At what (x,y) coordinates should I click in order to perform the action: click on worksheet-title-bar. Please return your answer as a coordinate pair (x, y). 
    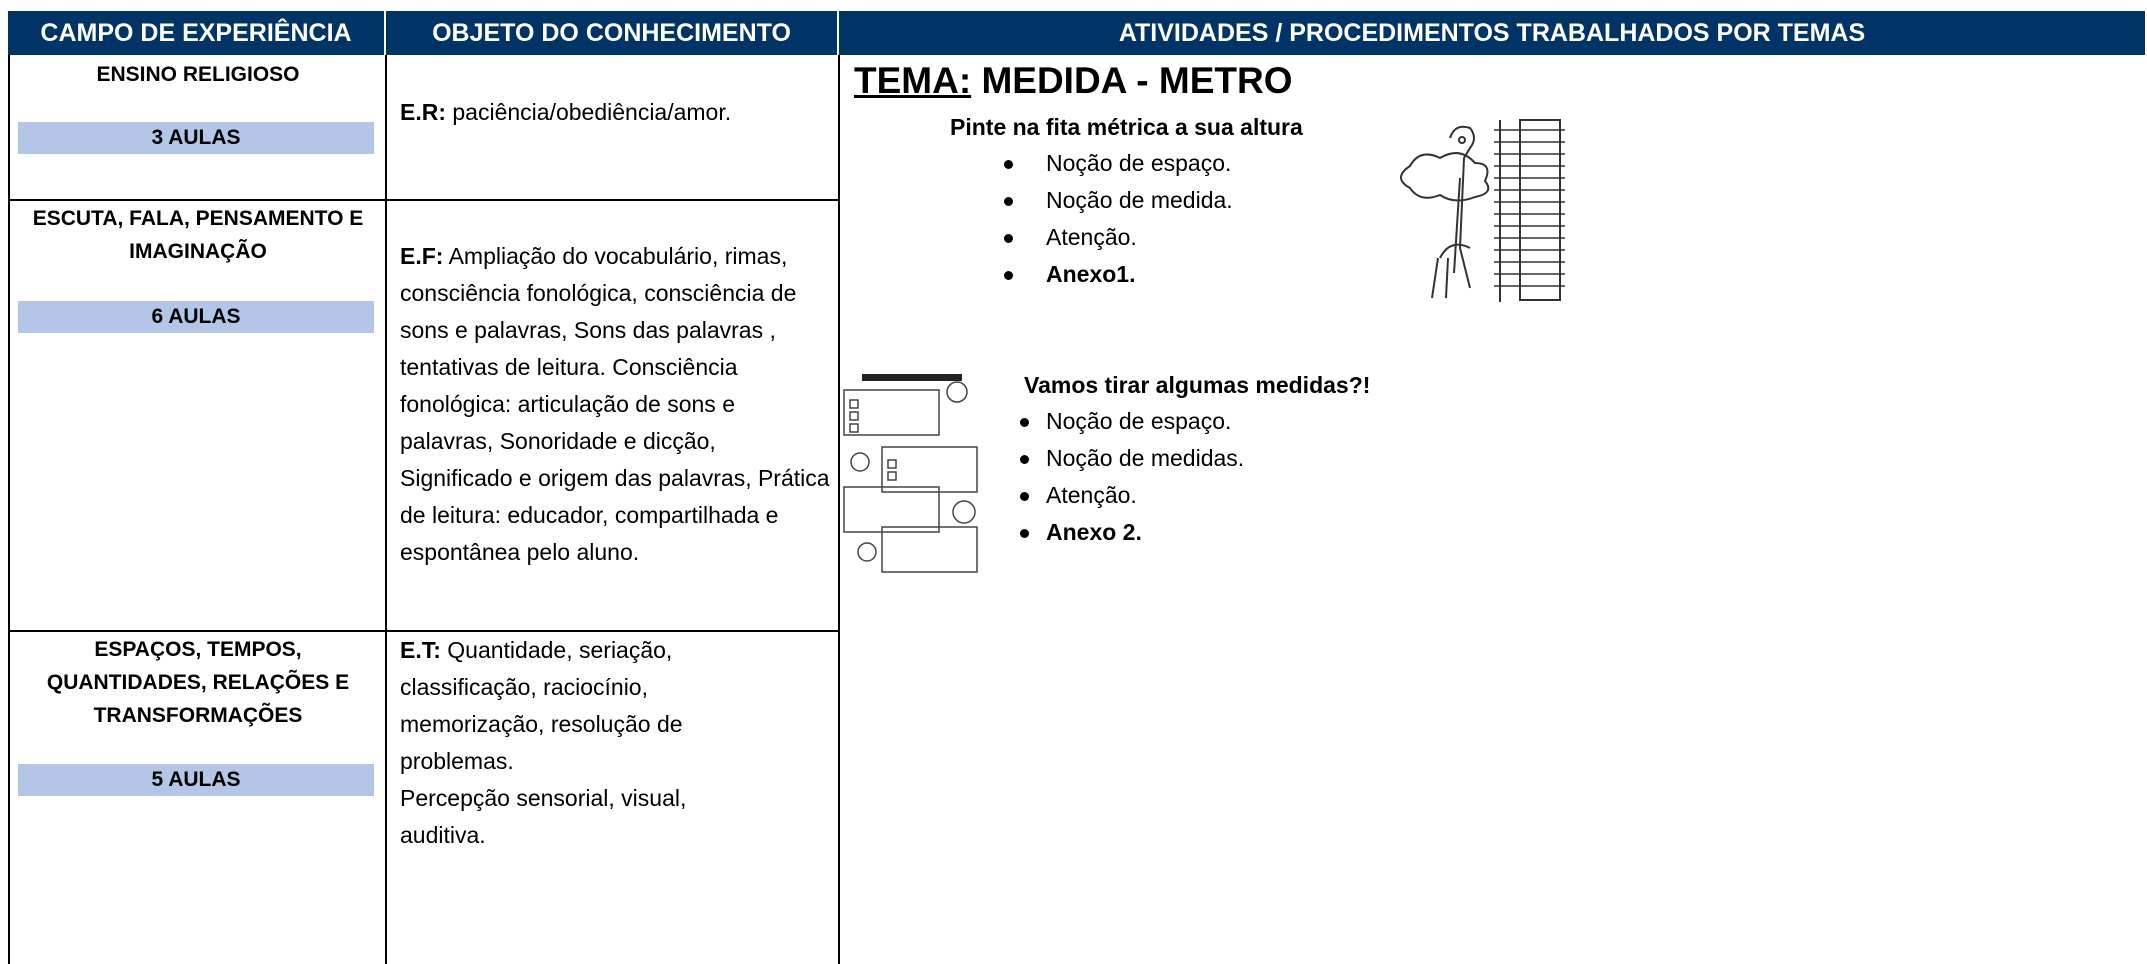
    Looking at the image, I should click on (912, 377).